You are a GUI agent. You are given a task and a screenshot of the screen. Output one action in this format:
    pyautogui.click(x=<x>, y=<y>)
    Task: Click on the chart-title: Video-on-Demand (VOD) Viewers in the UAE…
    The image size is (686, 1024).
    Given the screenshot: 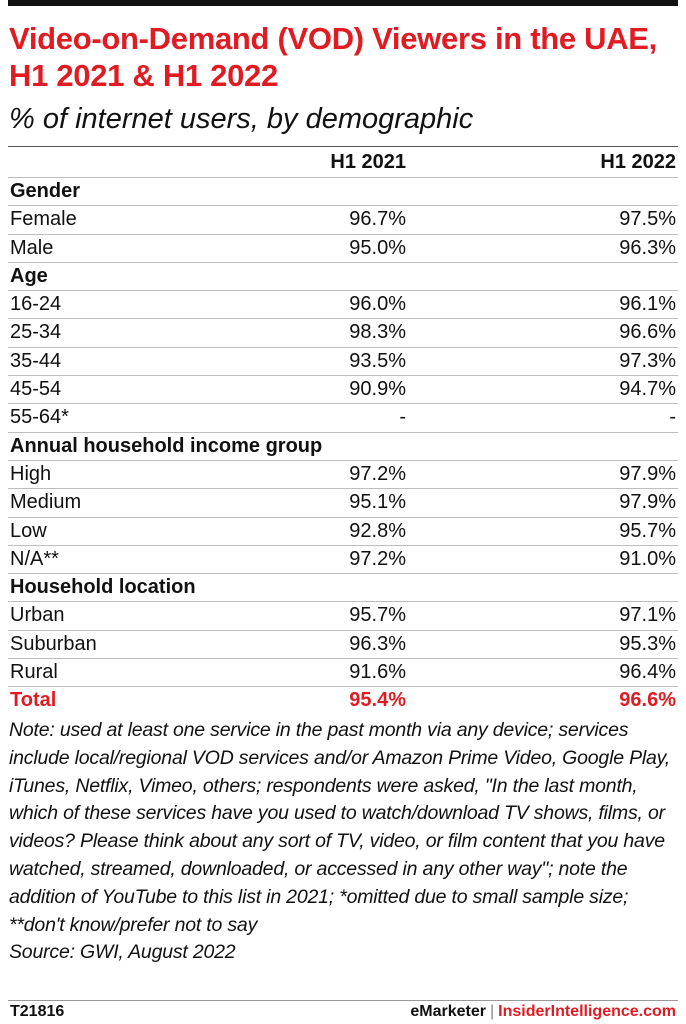 What is the action you would take?
    pyautogui.click(x=333, y=57)
    